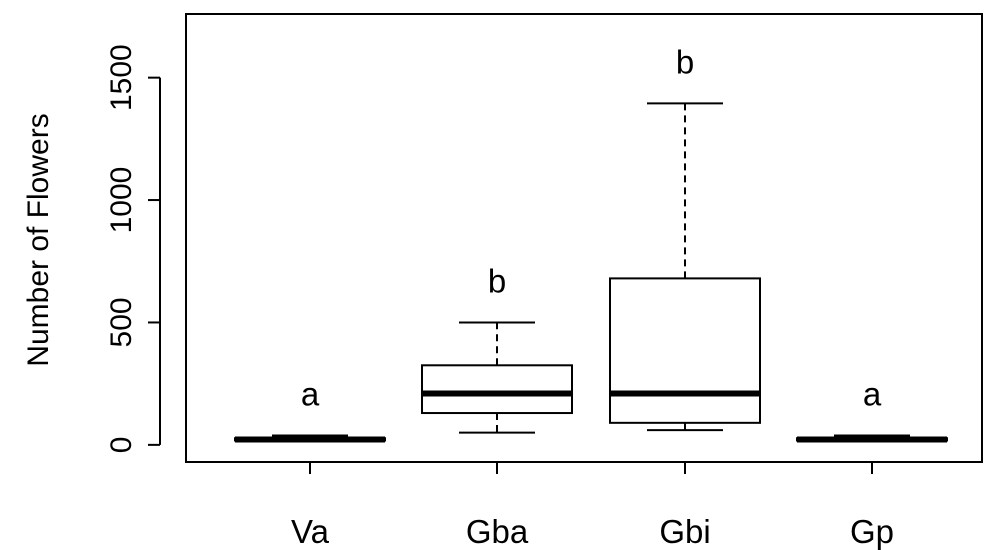 The width and height of the screenshot is (985, 550). Describe the element at coordinates (872, 394) in the screenshot. I see `significance-label-Gp: a` at that location.